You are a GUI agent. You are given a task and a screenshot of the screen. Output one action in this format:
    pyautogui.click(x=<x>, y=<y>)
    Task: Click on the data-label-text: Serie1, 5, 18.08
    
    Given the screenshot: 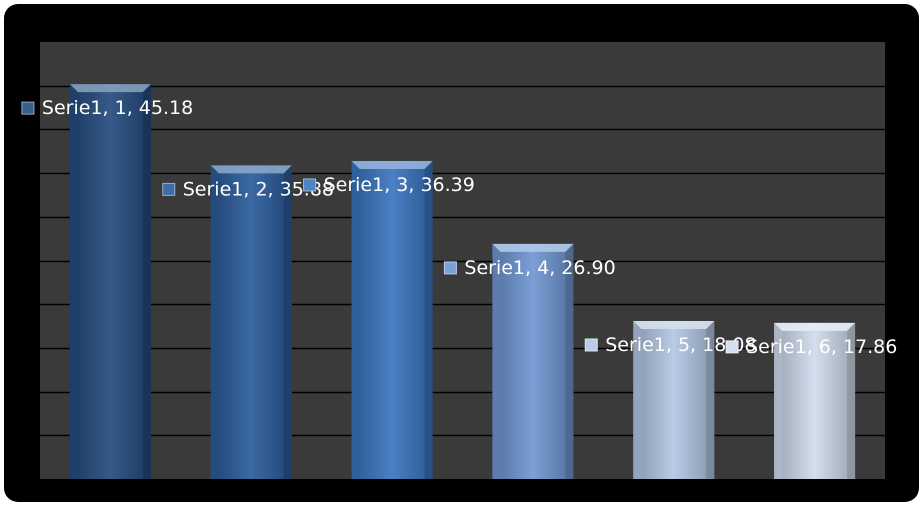 What is the action you would take?
    pyautogui.click(x=680, y=345)
    